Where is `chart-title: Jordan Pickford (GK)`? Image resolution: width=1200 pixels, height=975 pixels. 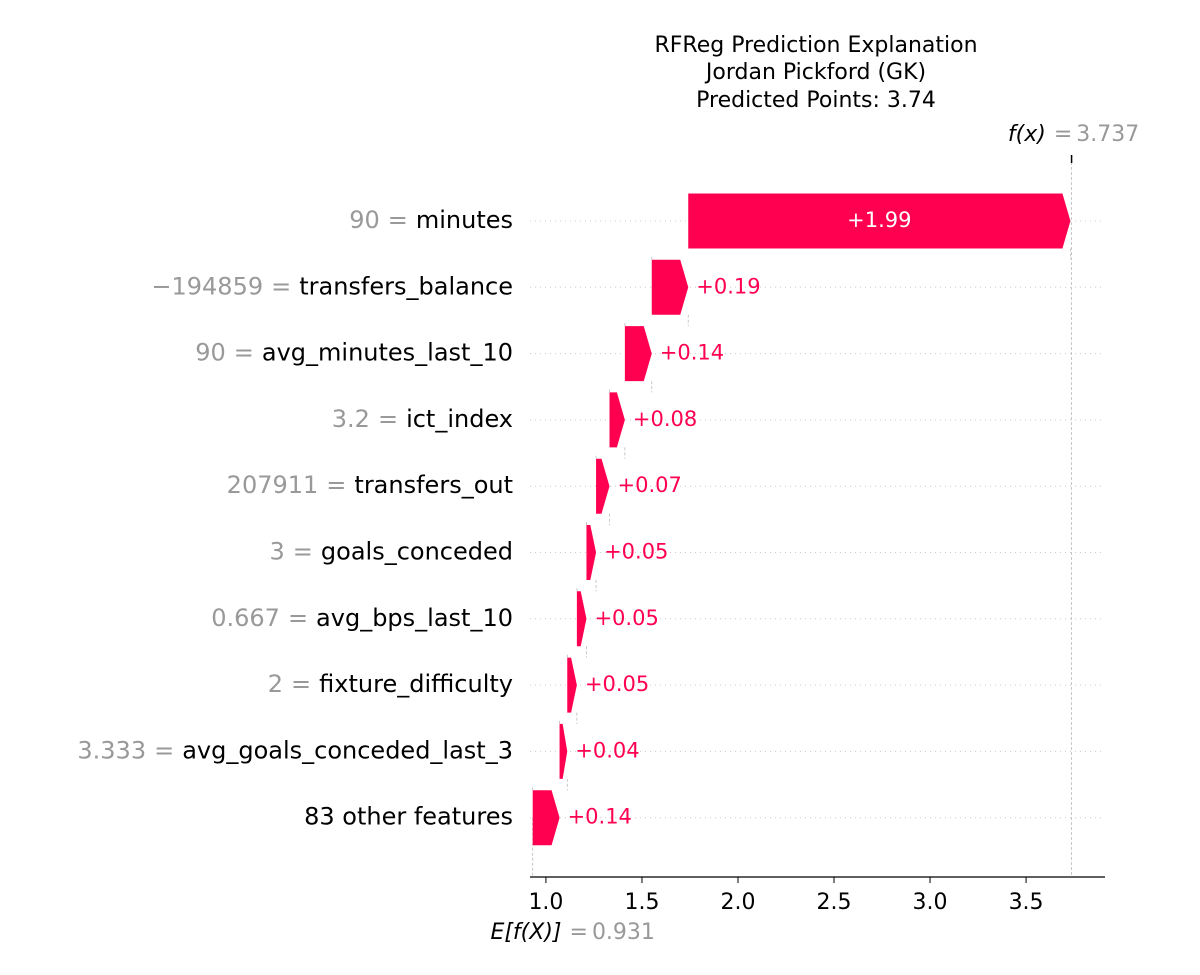 chart-title: Jordan Pickford (GK) is located at coordinates (815, 72).